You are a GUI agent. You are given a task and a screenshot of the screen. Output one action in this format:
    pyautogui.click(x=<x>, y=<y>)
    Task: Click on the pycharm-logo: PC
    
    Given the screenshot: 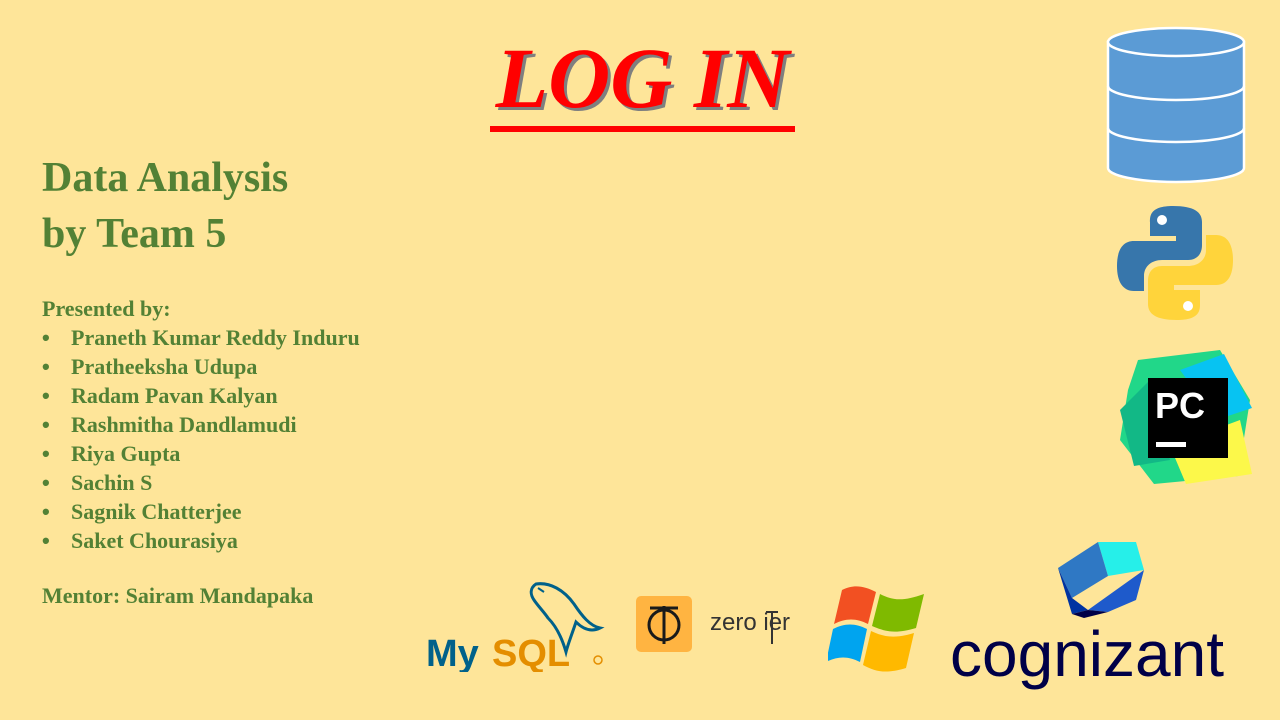 What is the action you would take?
    pyautogui.click(x=1186, y=417)
    